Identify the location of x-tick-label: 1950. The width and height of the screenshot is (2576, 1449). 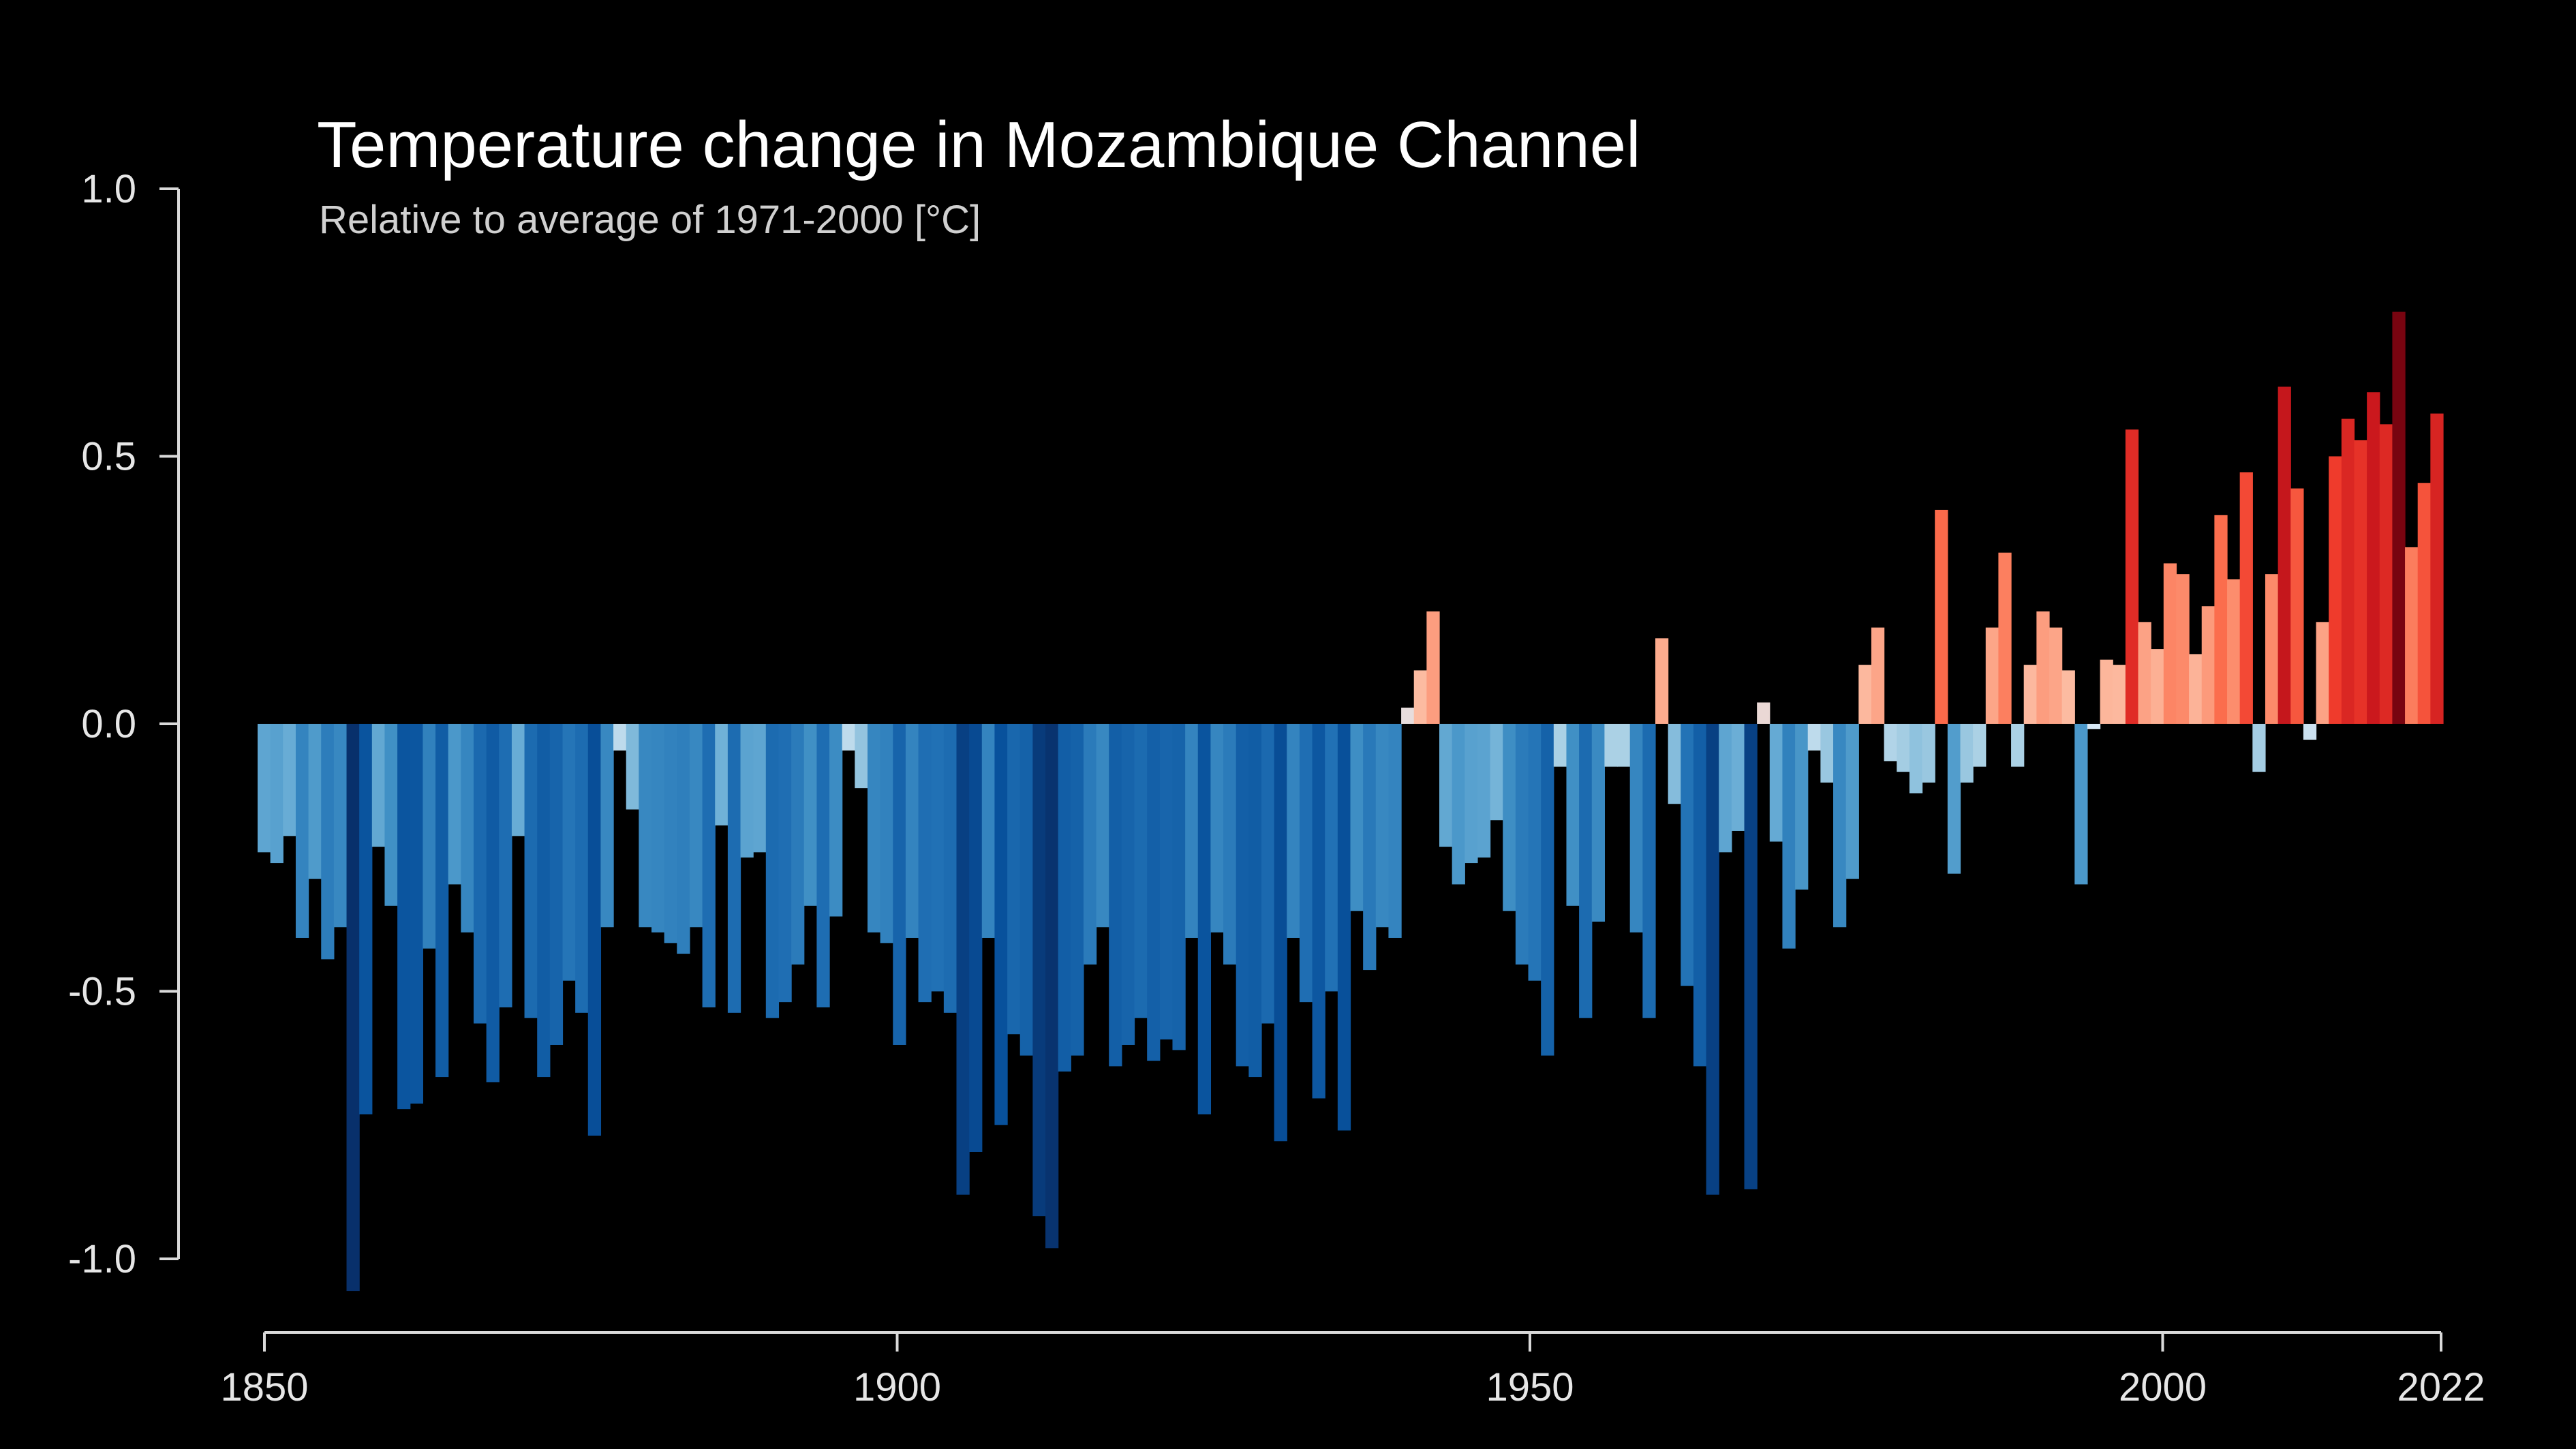
(1530, 1387).